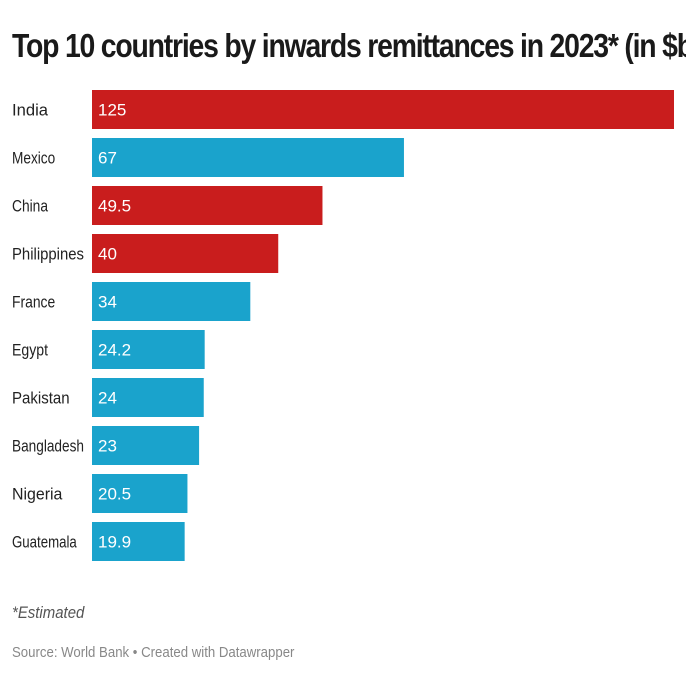 The height and width of the screenshot is (686, 686). I want to click on category-label-china: China, so click(30, 206).